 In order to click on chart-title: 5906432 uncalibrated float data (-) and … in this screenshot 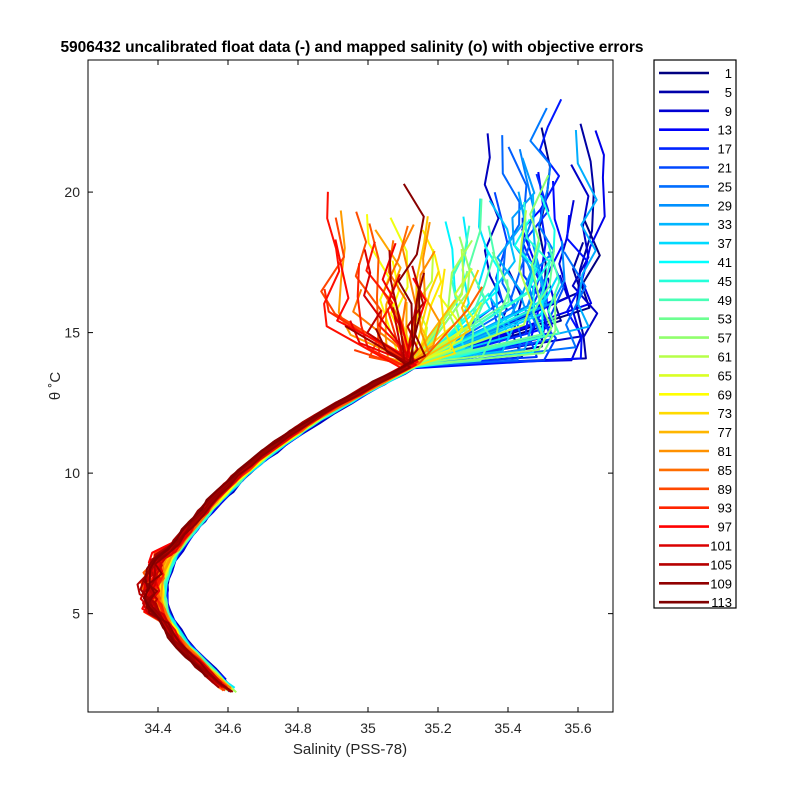, I will do `click(351, 47)`.